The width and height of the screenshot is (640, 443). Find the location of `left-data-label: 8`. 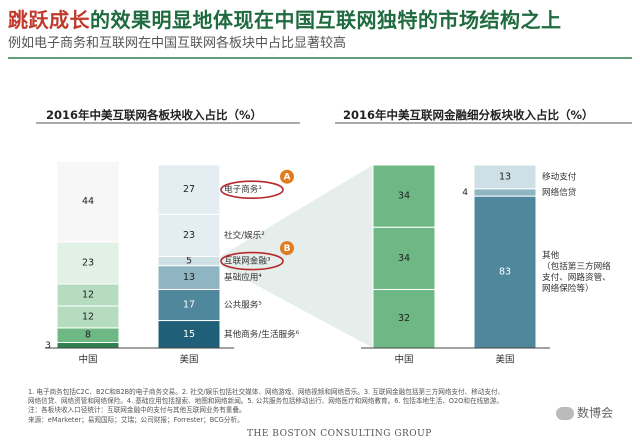

left-data-label: 8 is located at coordinates (88, 335).